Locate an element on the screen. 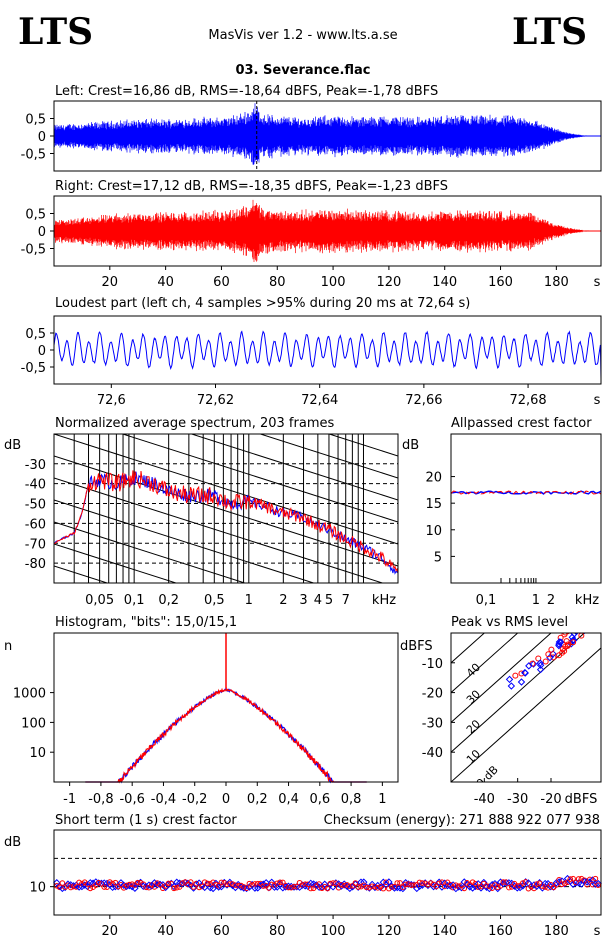 The image size is (606, 946). y-tick-label: 0,5 is located at coordinates (35, 215).